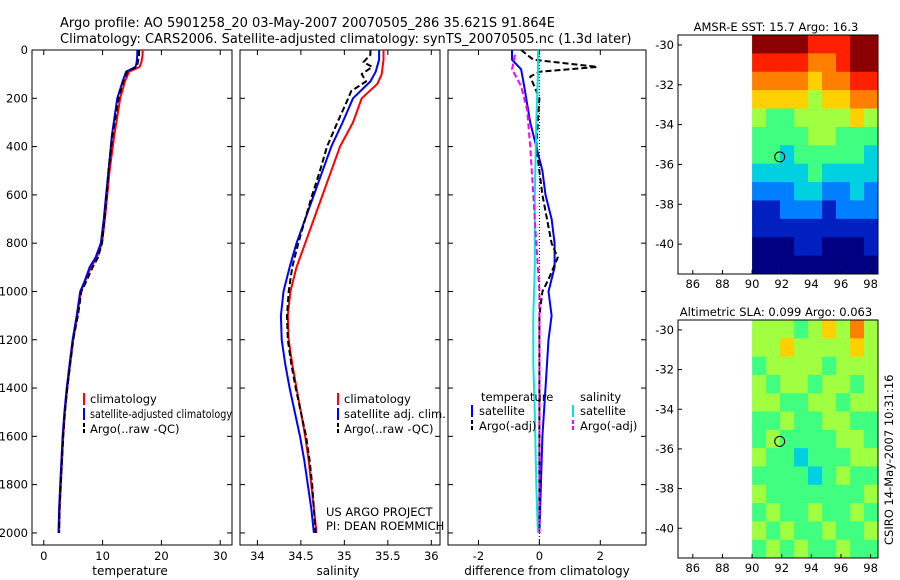  I want to click on x-tick-label: 30, so click(220, 556).